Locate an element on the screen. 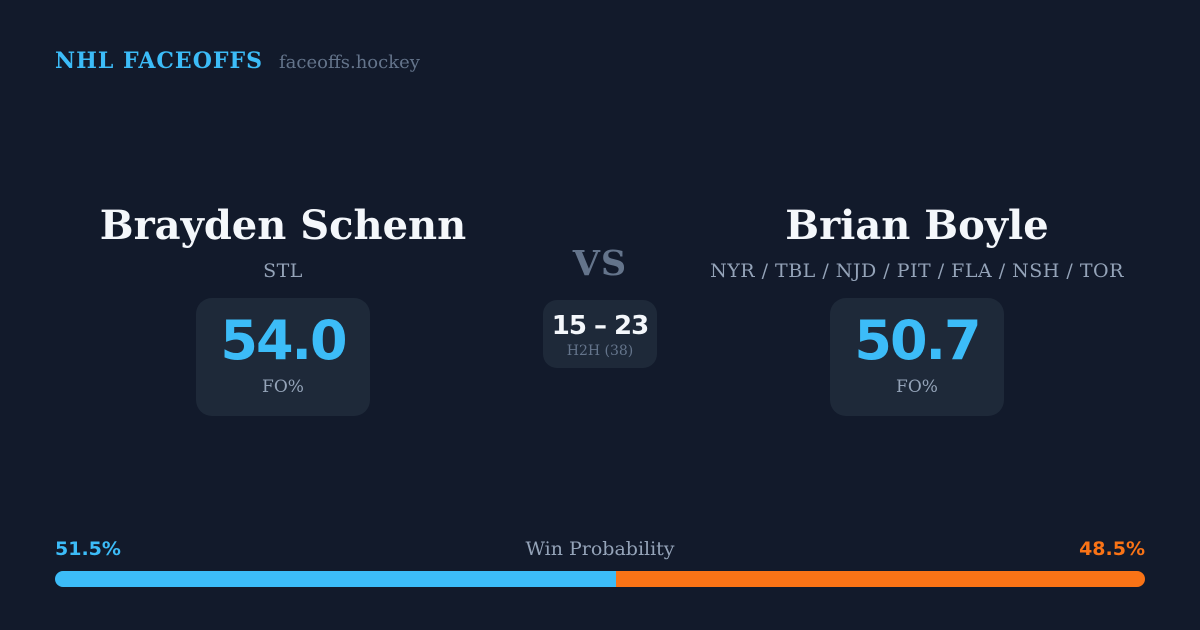 This screenshot has width=1200, height=630. player-left-fo-value: 54.0 is located at coordinates (283, 340).